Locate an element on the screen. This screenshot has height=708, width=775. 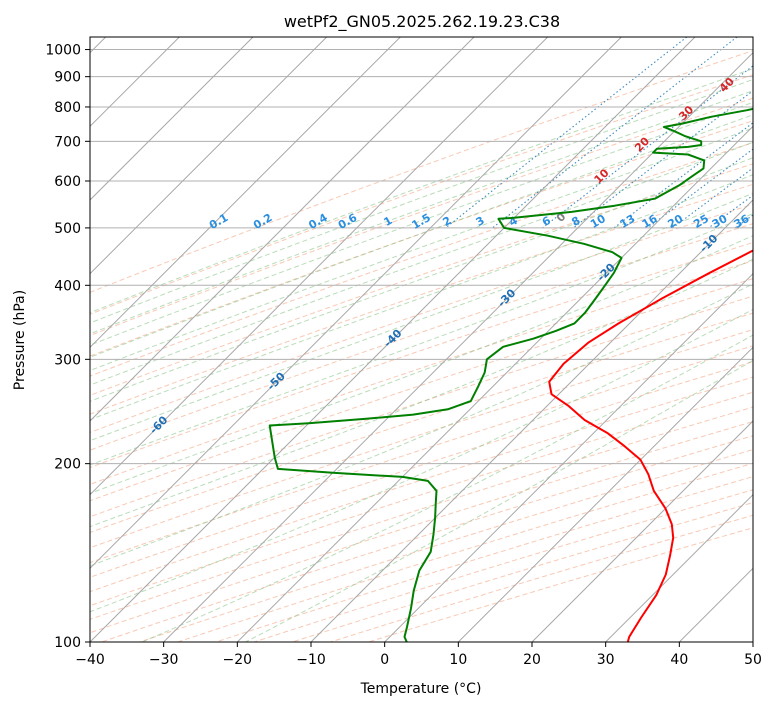
y-tick-label: 200 is located at coordinates (67, 465).